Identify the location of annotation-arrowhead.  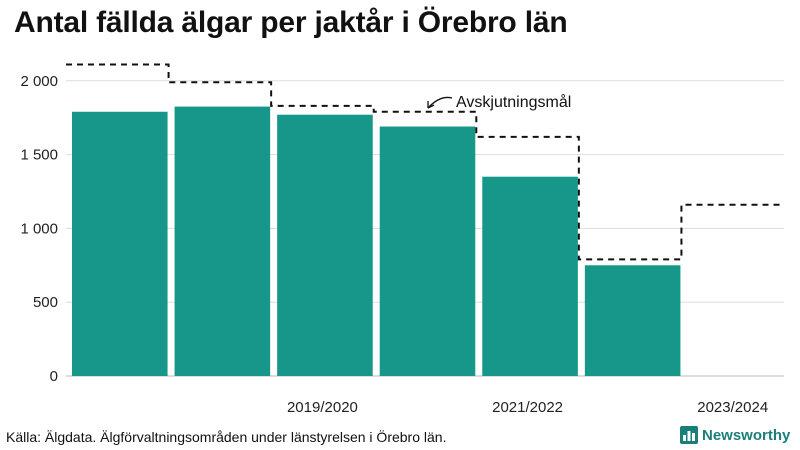
(431, 105).